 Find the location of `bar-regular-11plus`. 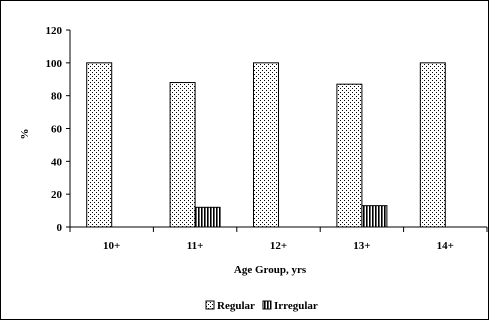

bar-regular-11plus is located at coordinates (182, 155).